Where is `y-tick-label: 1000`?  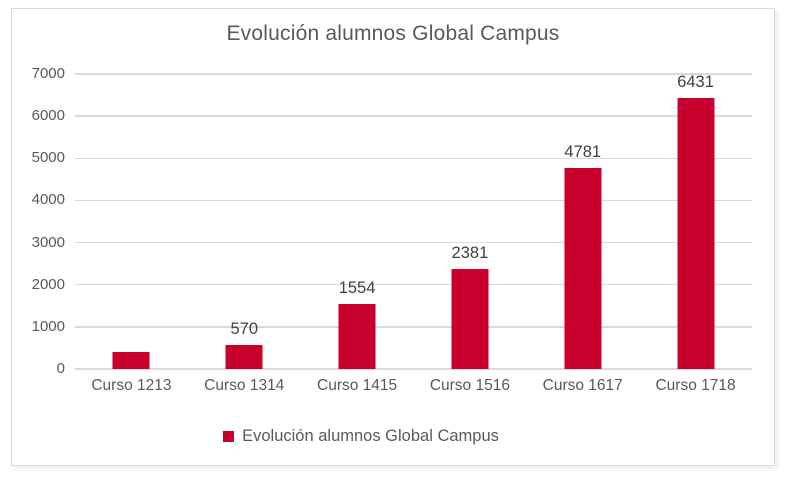 y-tick-label: 1000 is located at coordinates (48, 326).